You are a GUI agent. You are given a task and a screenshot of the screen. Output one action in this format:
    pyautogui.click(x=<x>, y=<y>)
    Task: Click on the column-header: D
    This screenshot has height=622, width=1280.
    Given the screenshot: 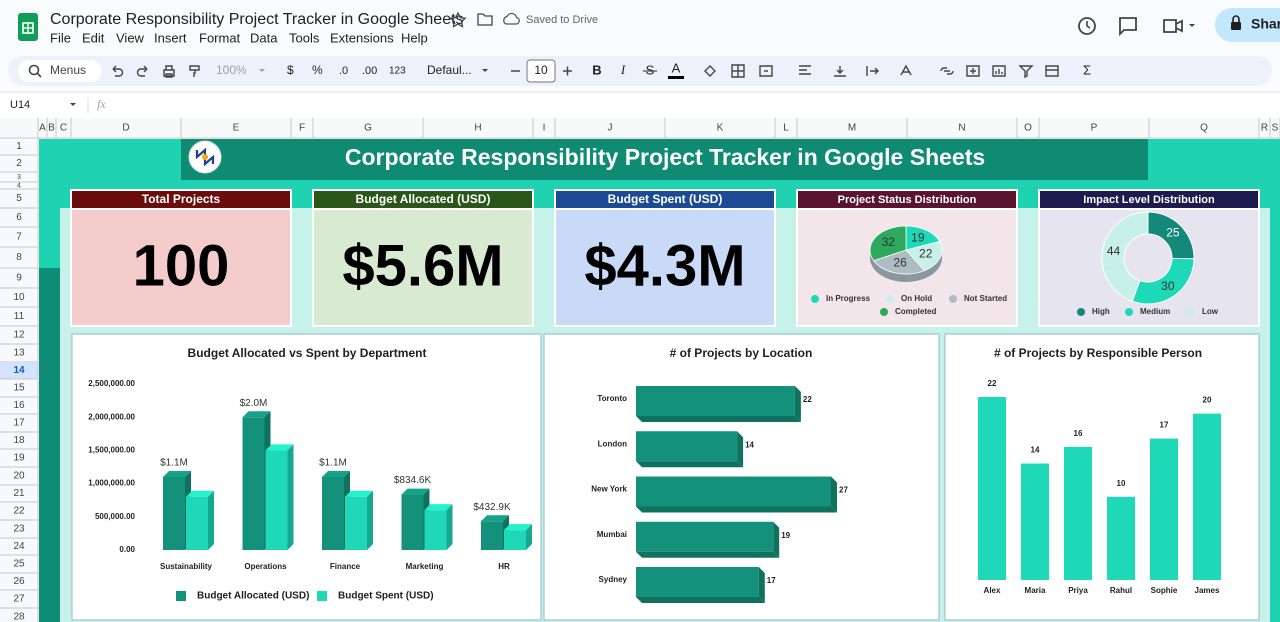 What is the action you would take?
    pyautogui.click(x=125, y=128)
    